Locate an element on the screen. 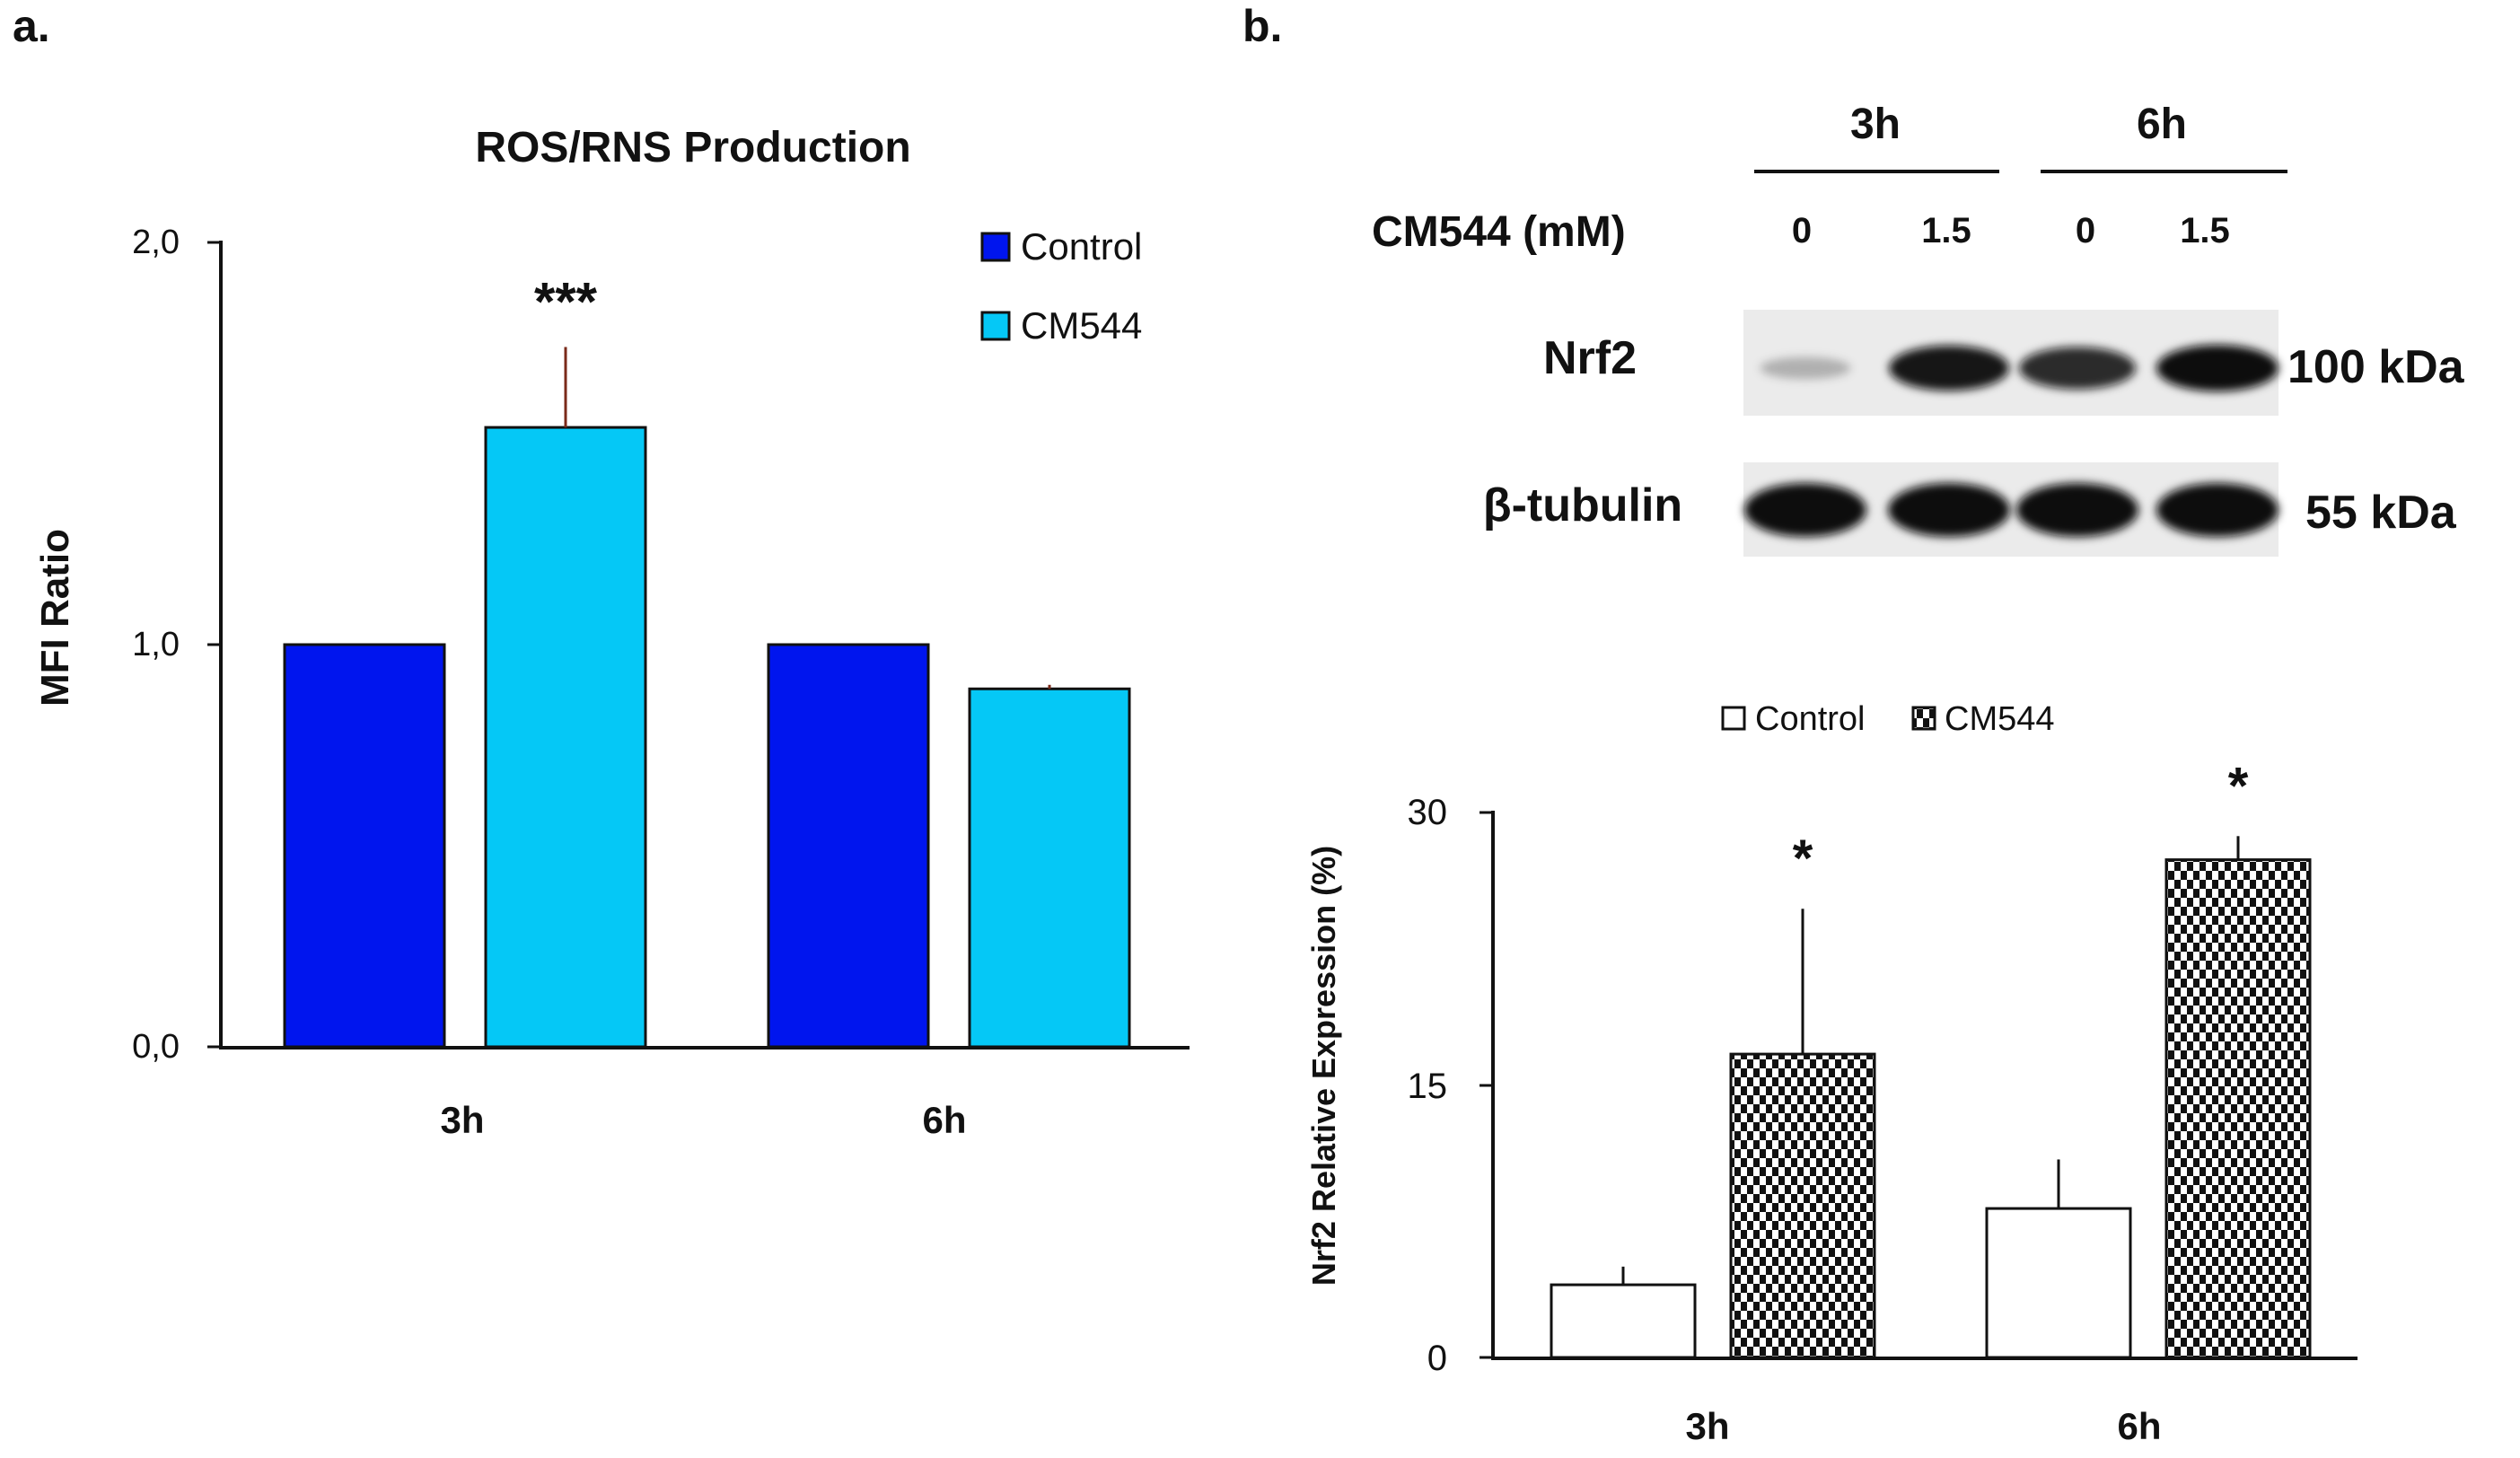 The width and height of the screenshot is (2520, 1458). chart-a-x-tick-label: 3h is located at coordinates (462, 1120).